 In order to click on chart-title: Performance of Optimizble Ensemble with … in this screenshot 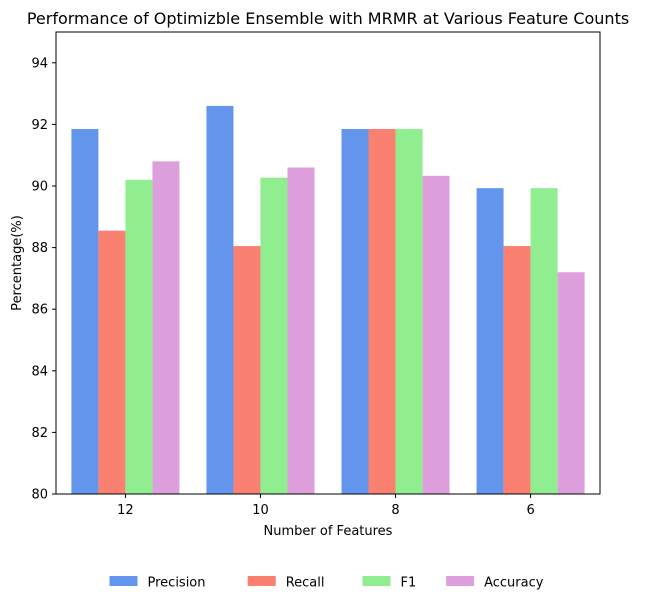, I will do `click(328, 18)`.